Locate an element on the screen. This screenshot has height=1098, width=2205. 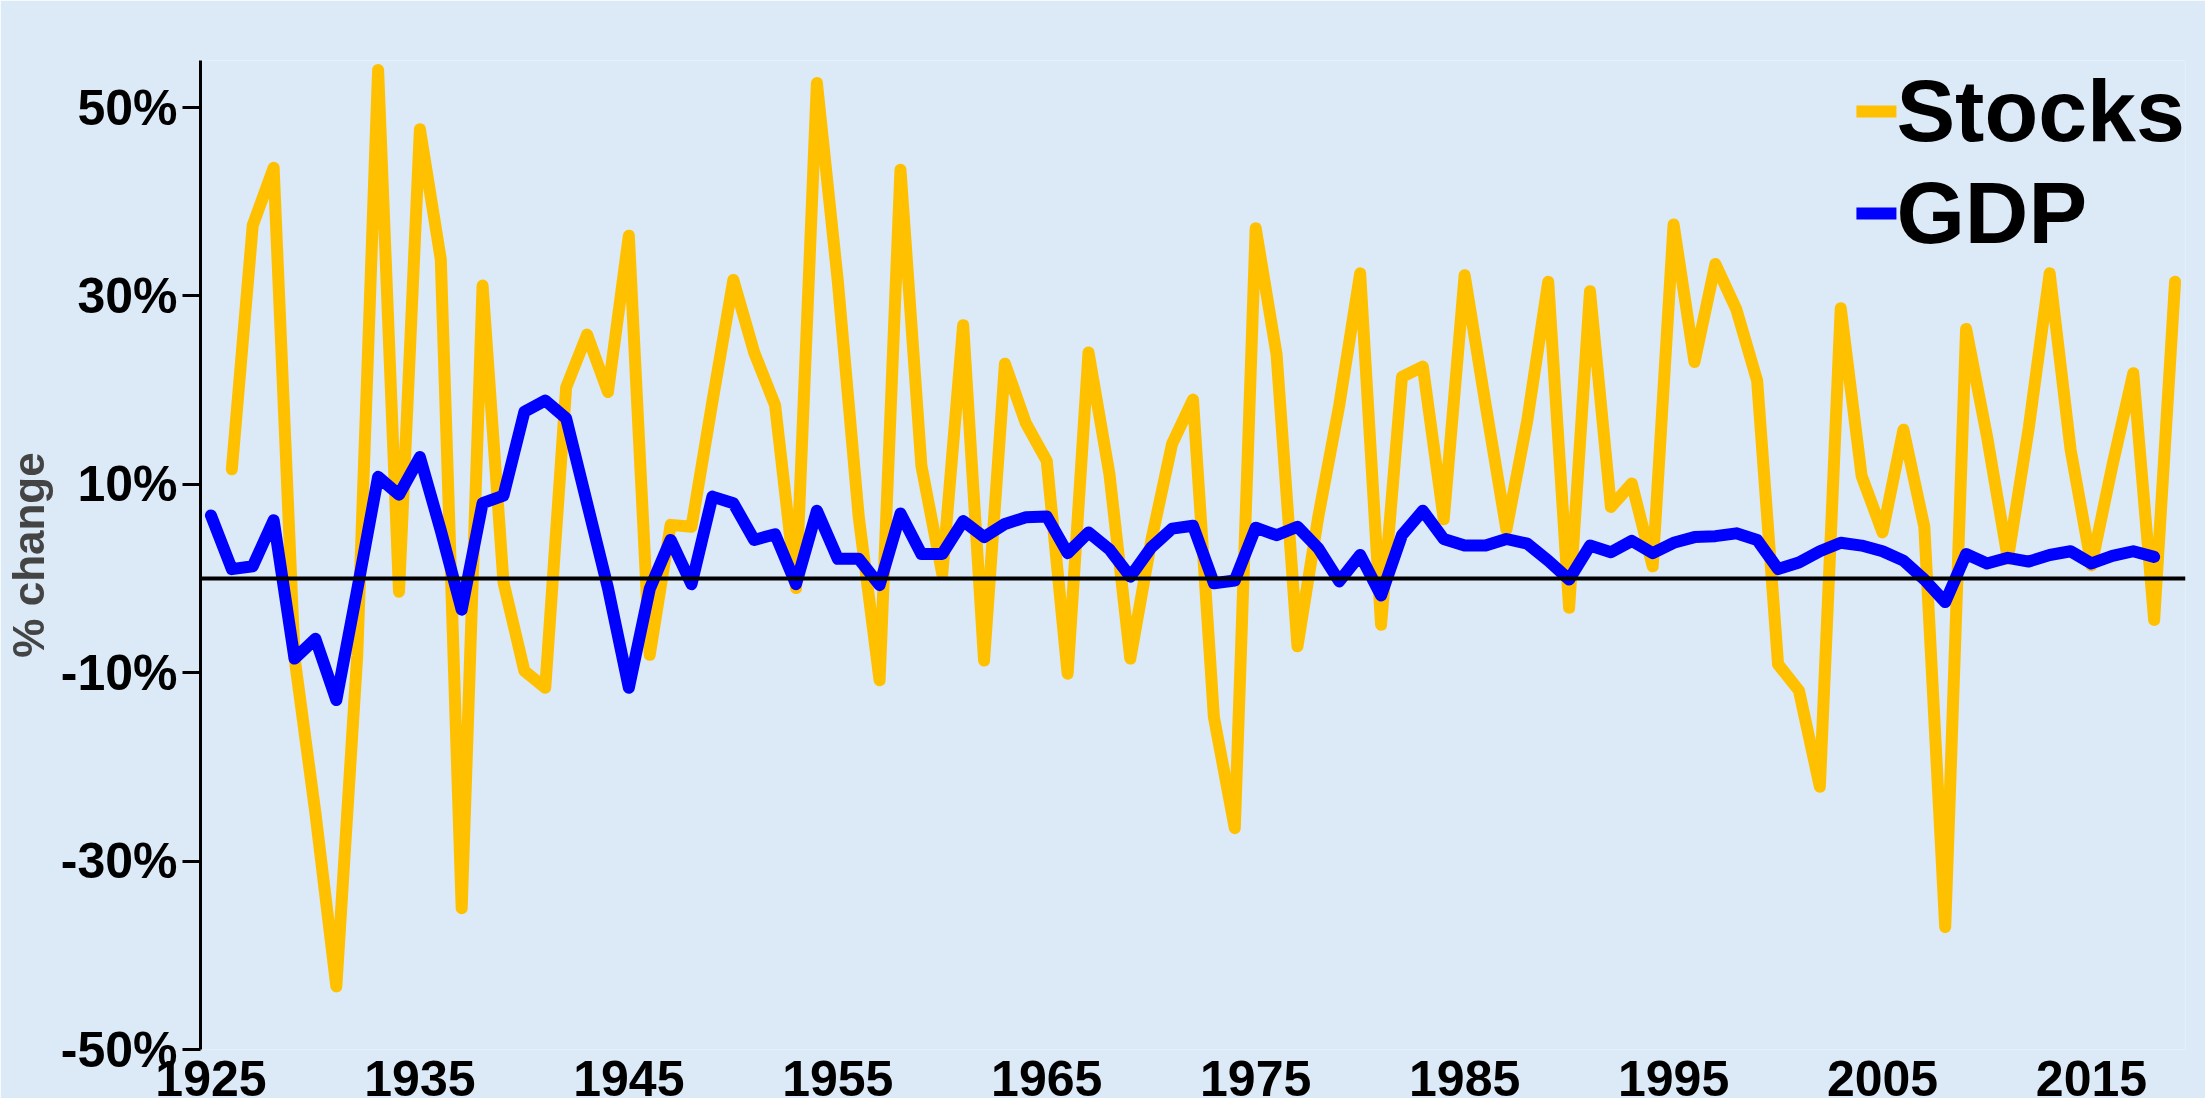
x-tick-label: 1985 is located at coordinates (1465, 1074).